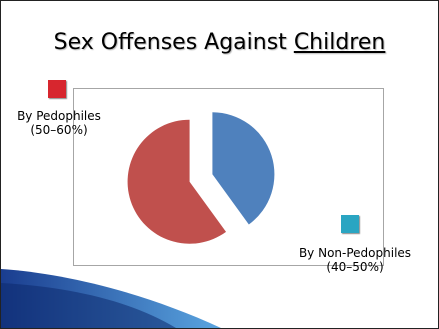  I want to click on legend-name-pedophiles: By Pedophiles, so click(59, 116).